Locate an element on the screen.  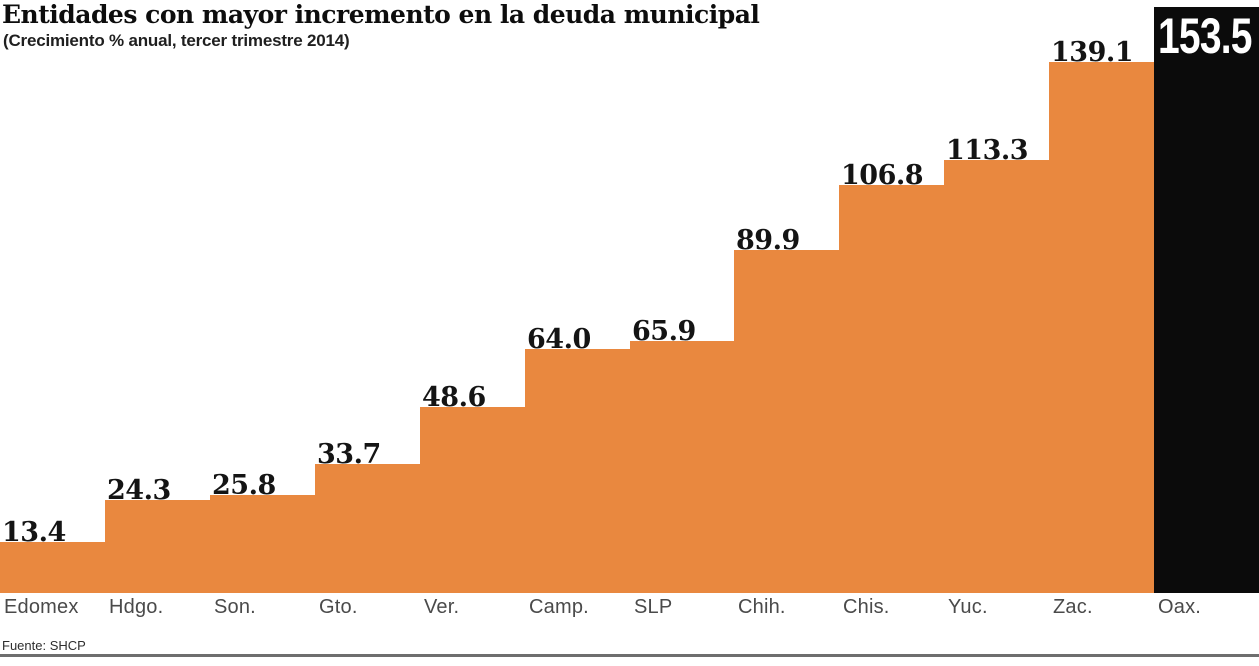
x-axis-label: Edomex is located at coordinates (41, 607).